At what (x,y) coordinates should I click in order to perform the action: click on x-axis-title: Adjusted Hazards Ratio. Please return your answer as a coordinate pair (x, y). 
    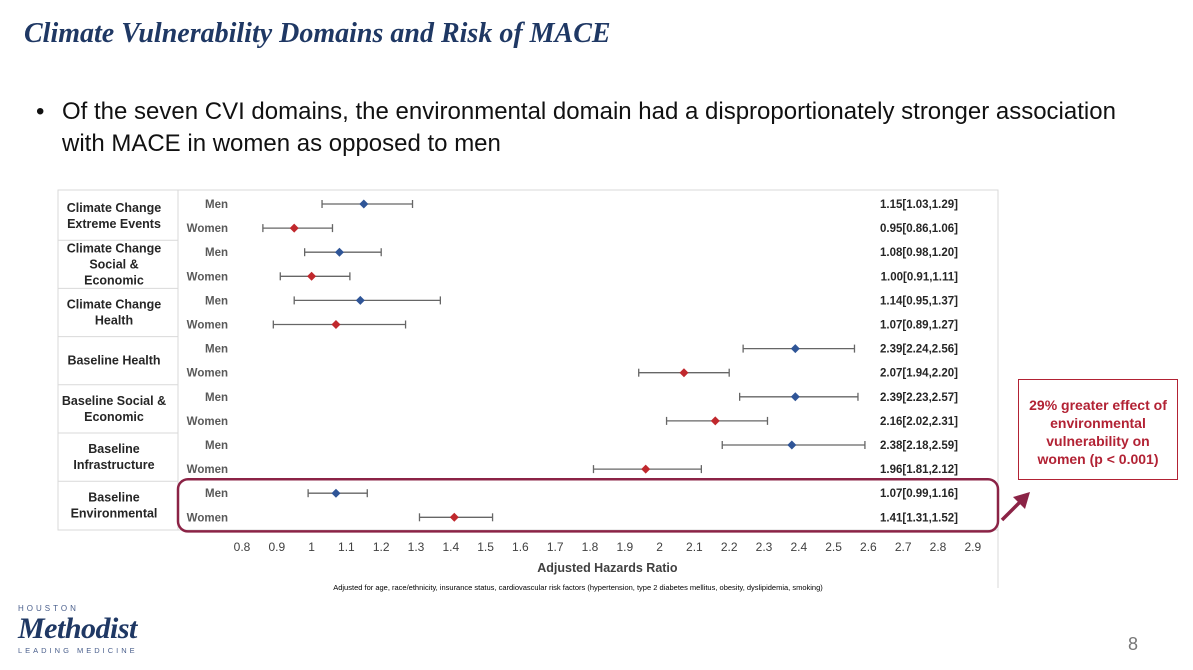
    Looking at the image, I should click on (607, 568).